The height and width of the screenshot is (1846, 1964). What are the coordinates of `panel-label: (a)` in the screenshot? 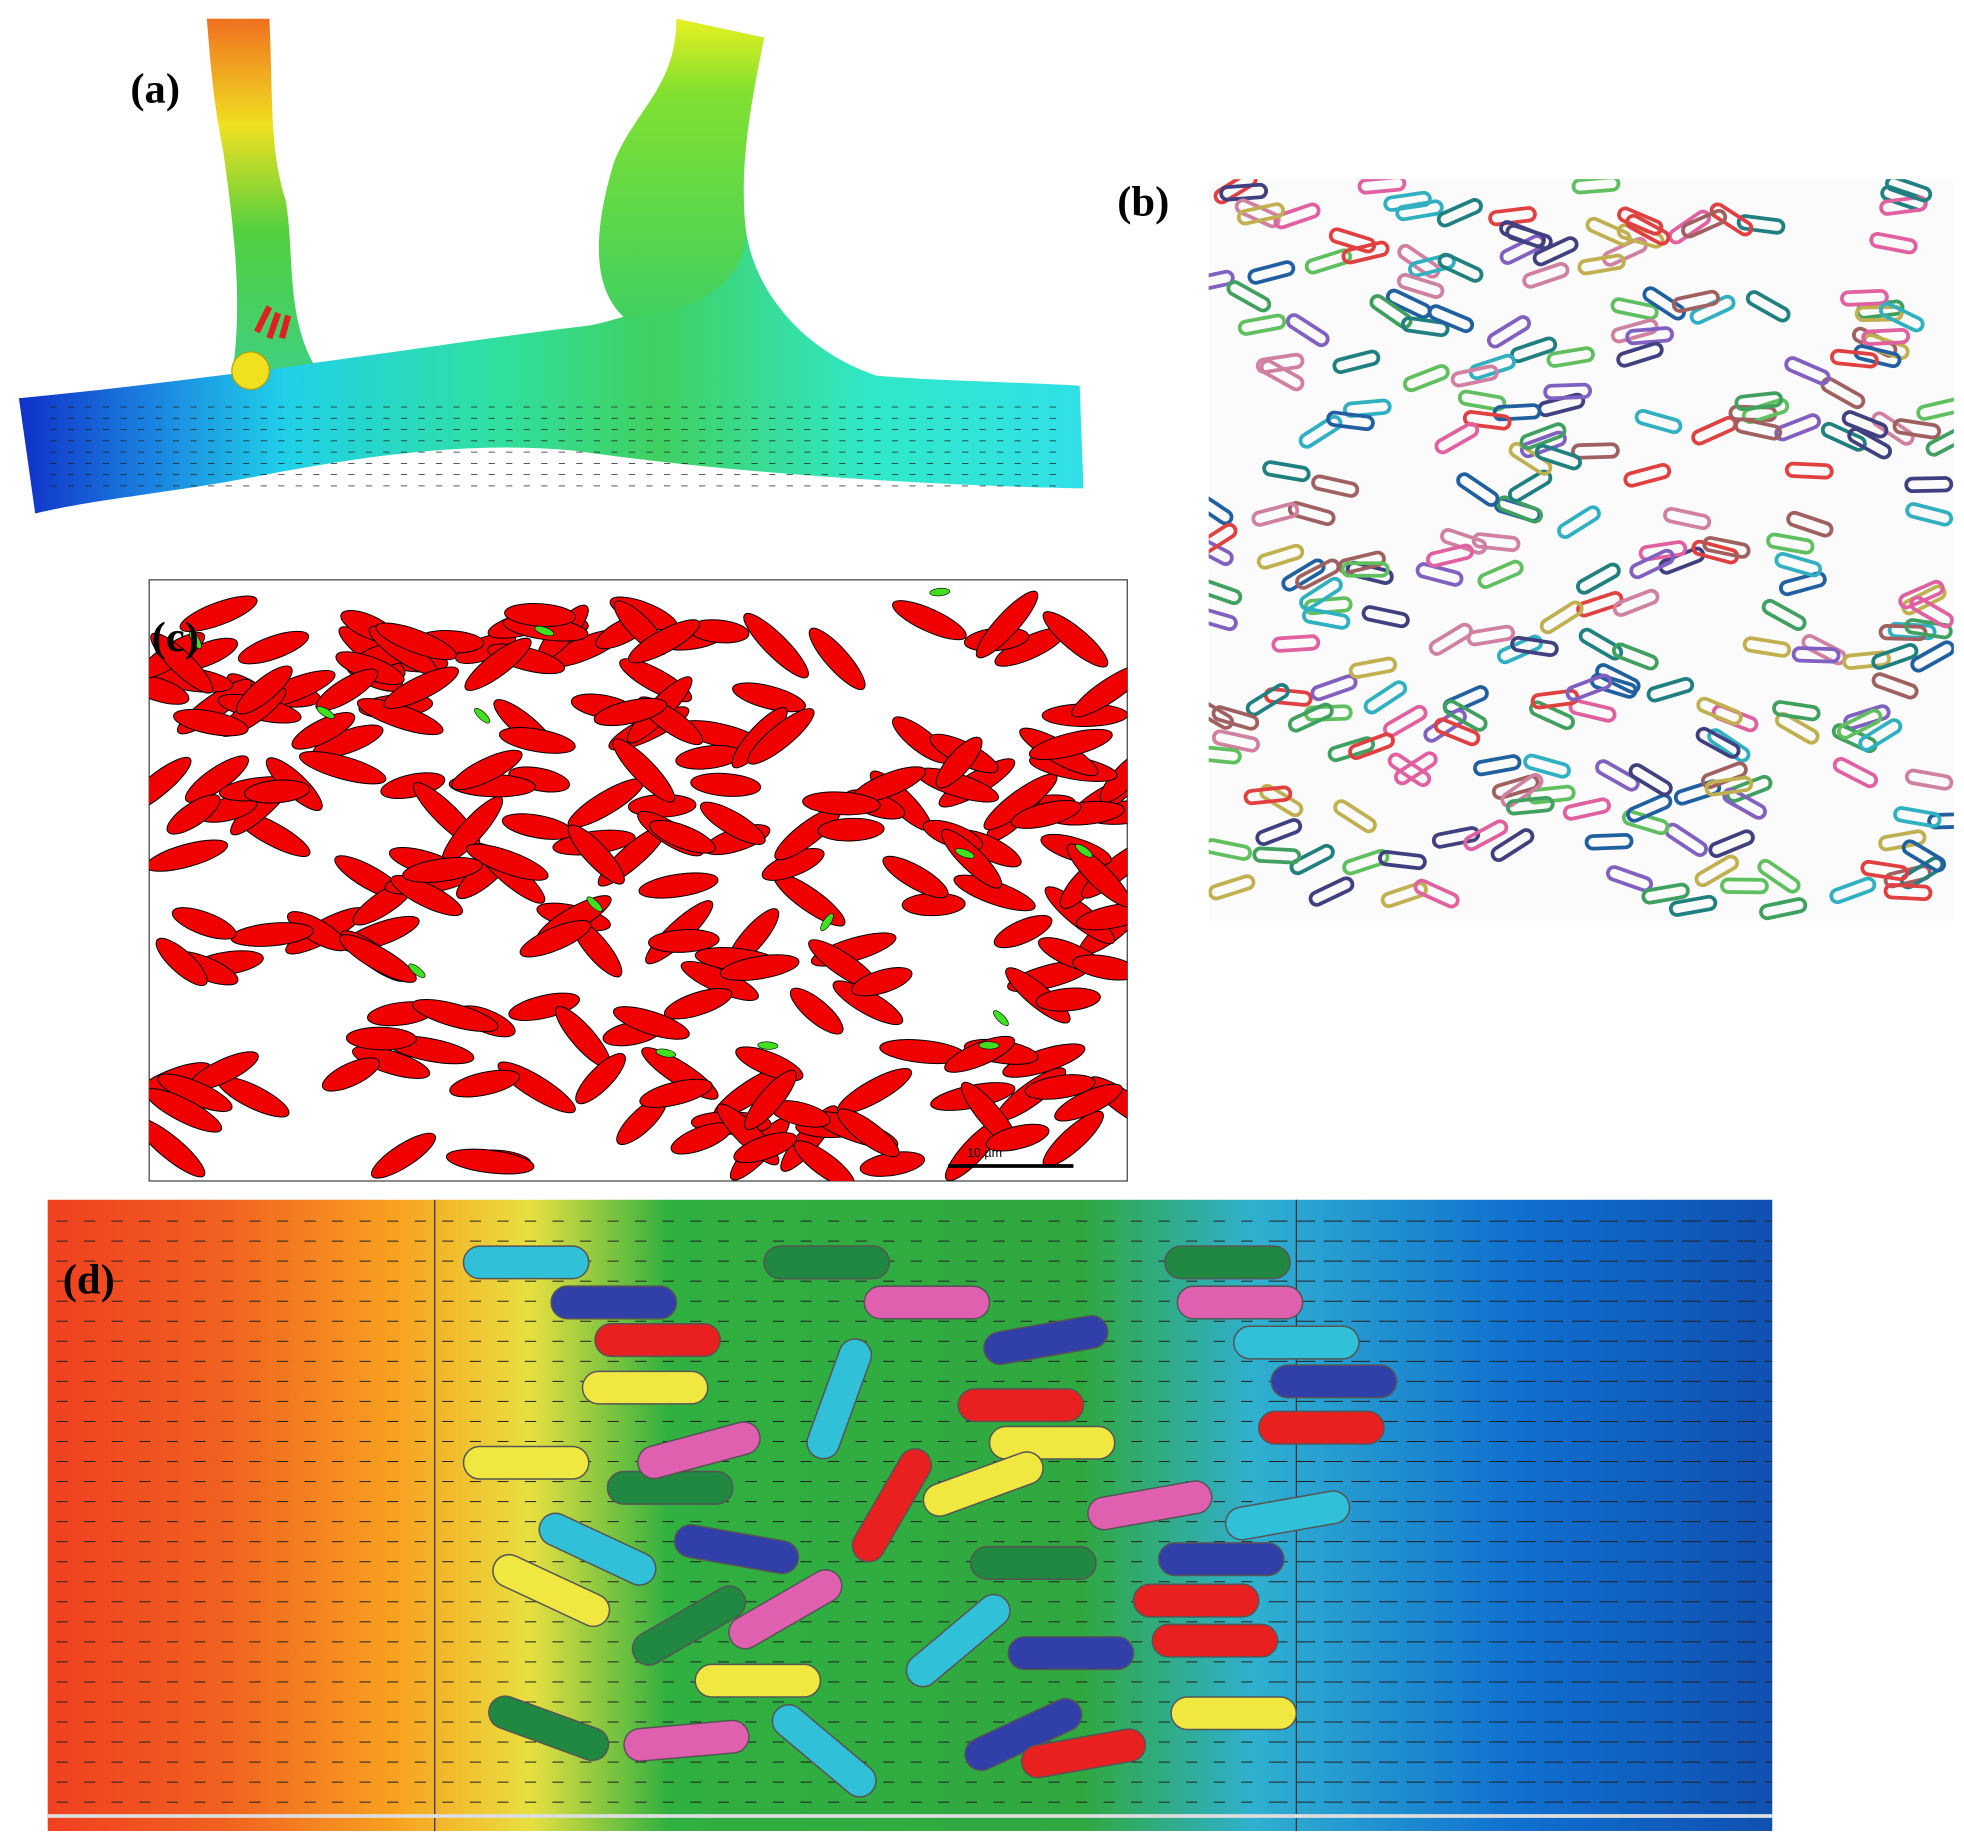 It's located at (155, 89).